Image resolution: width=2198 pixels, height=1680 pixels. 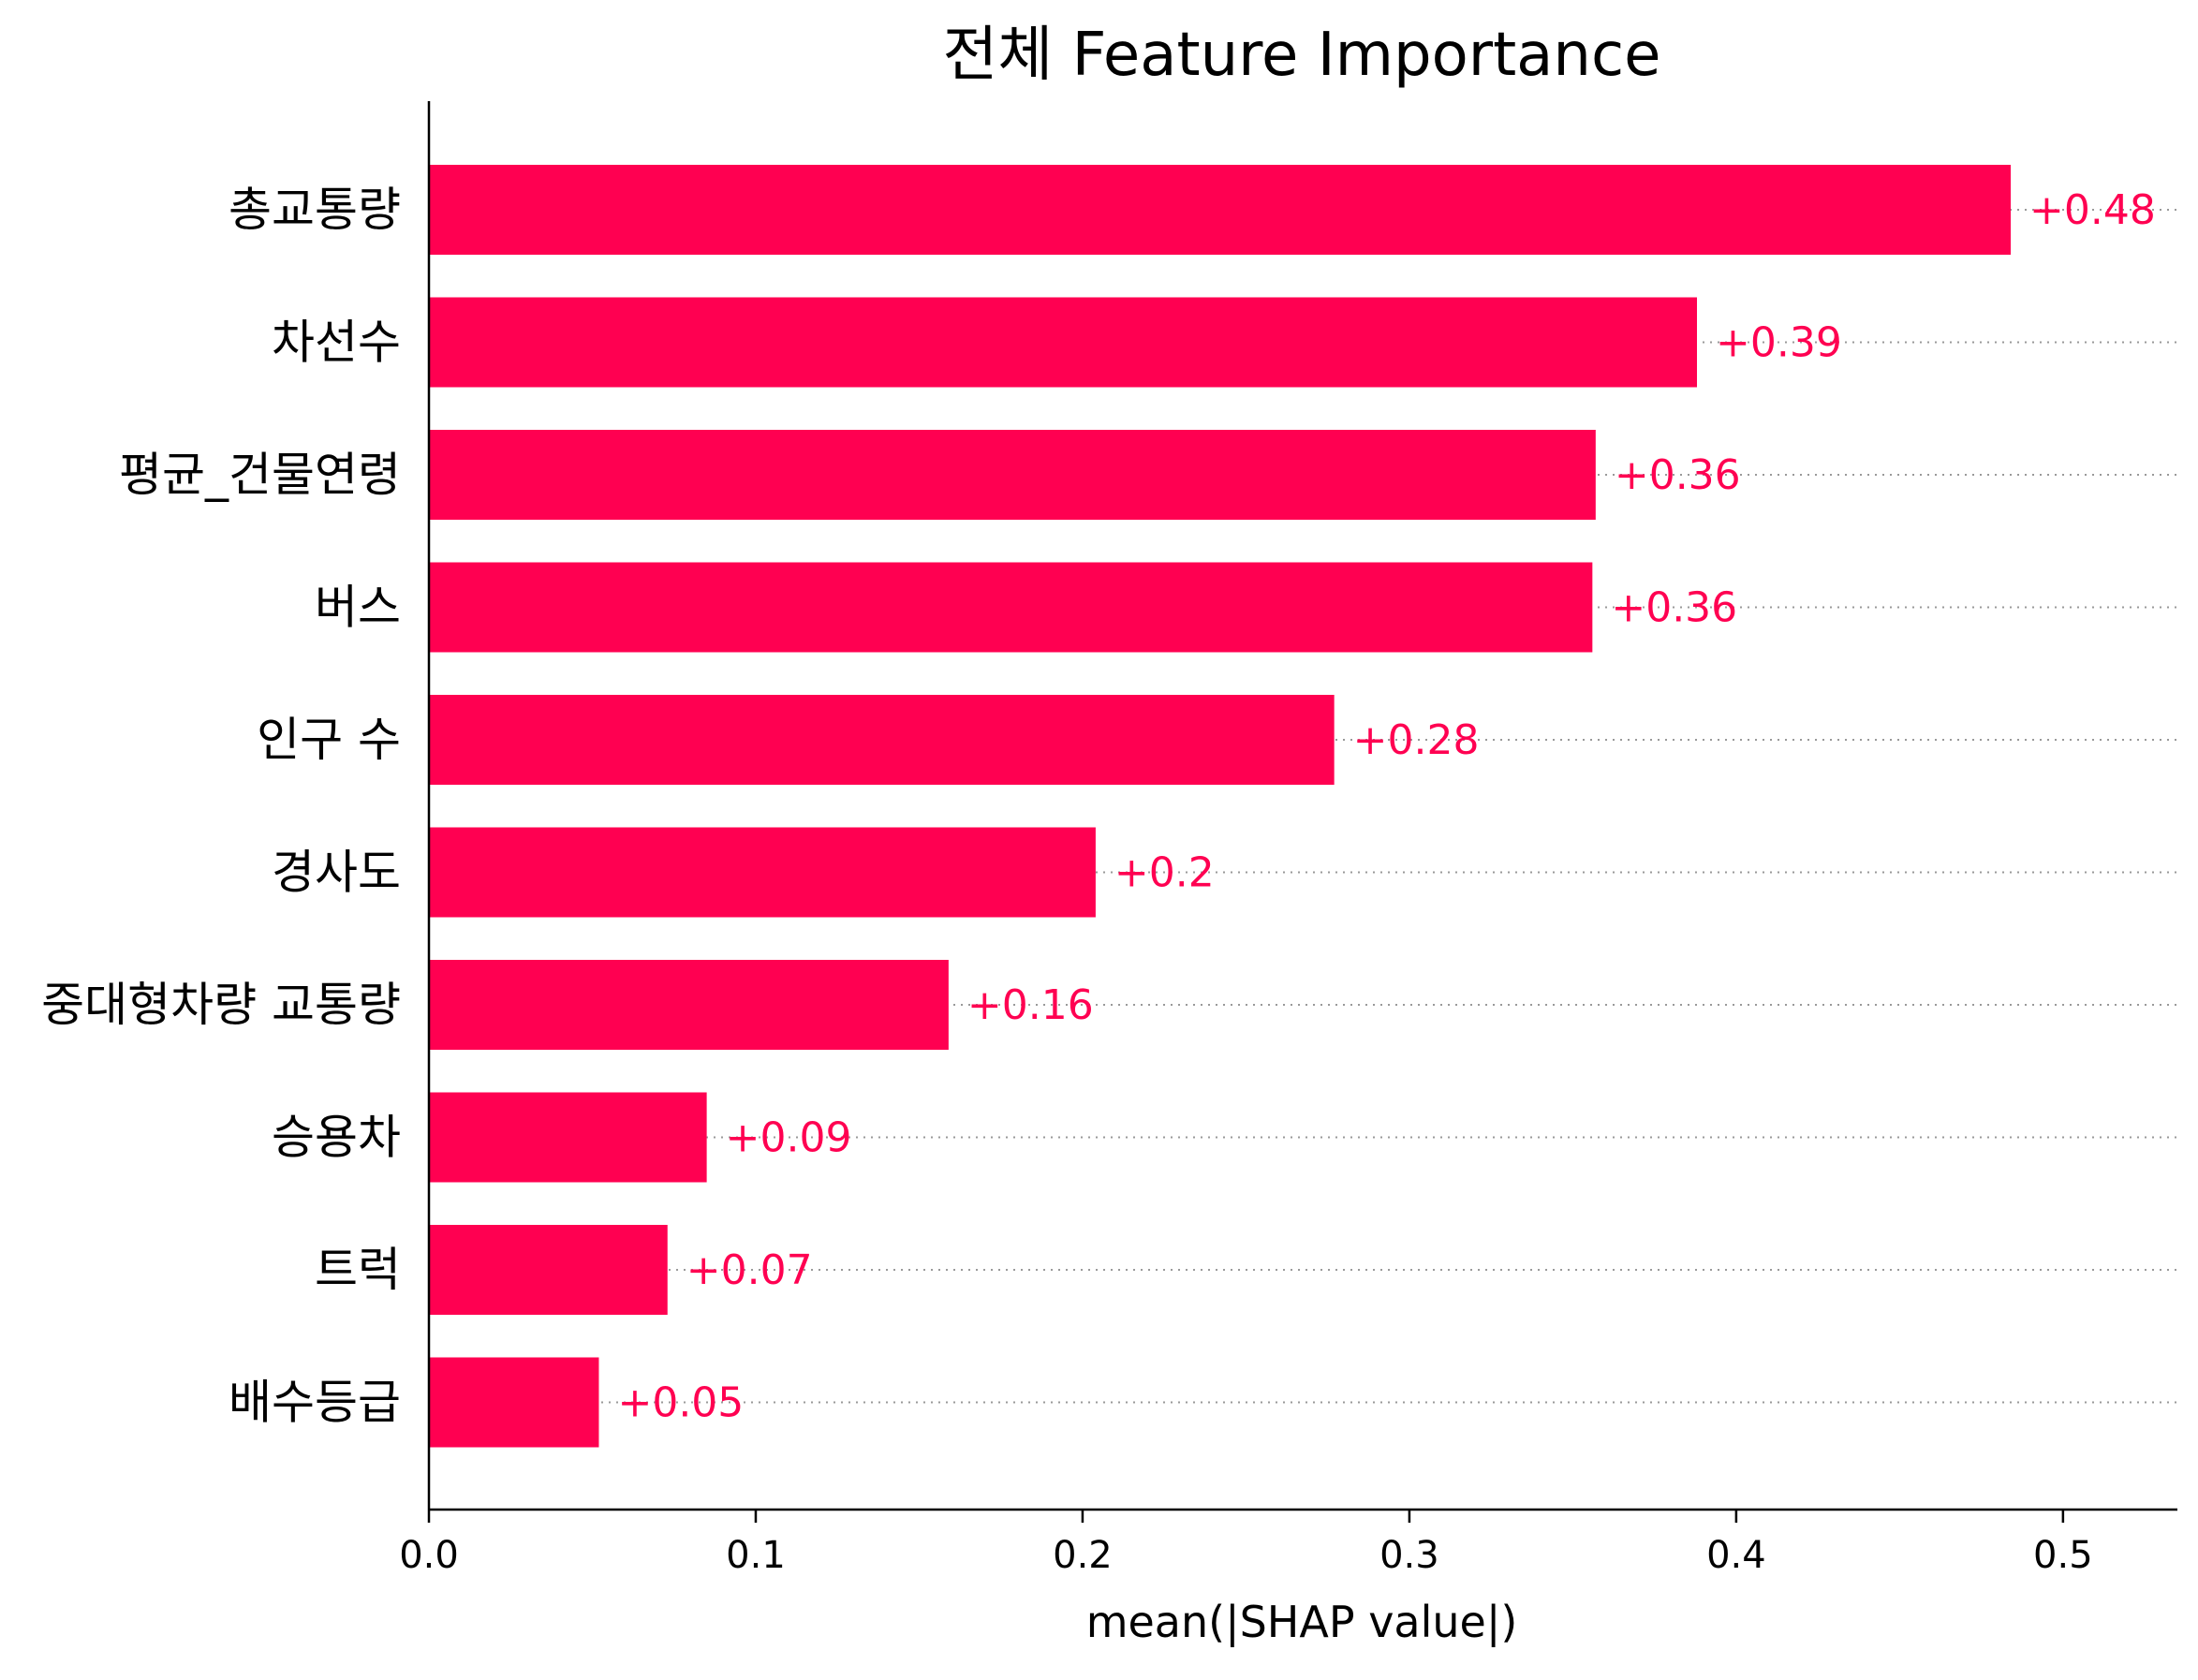 I want to click on bar-value-label: +0.07, so click(x=749, y=1270).